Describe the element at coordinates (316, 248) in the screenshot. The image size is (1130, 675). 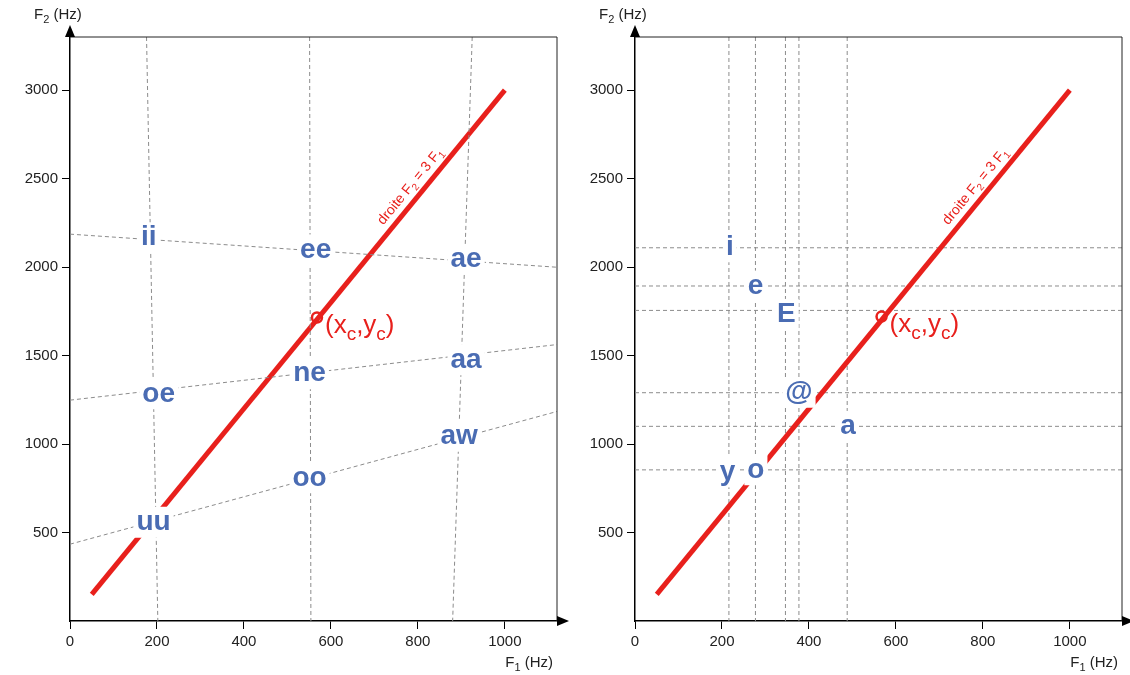
I see `annotation: ee` at that location.